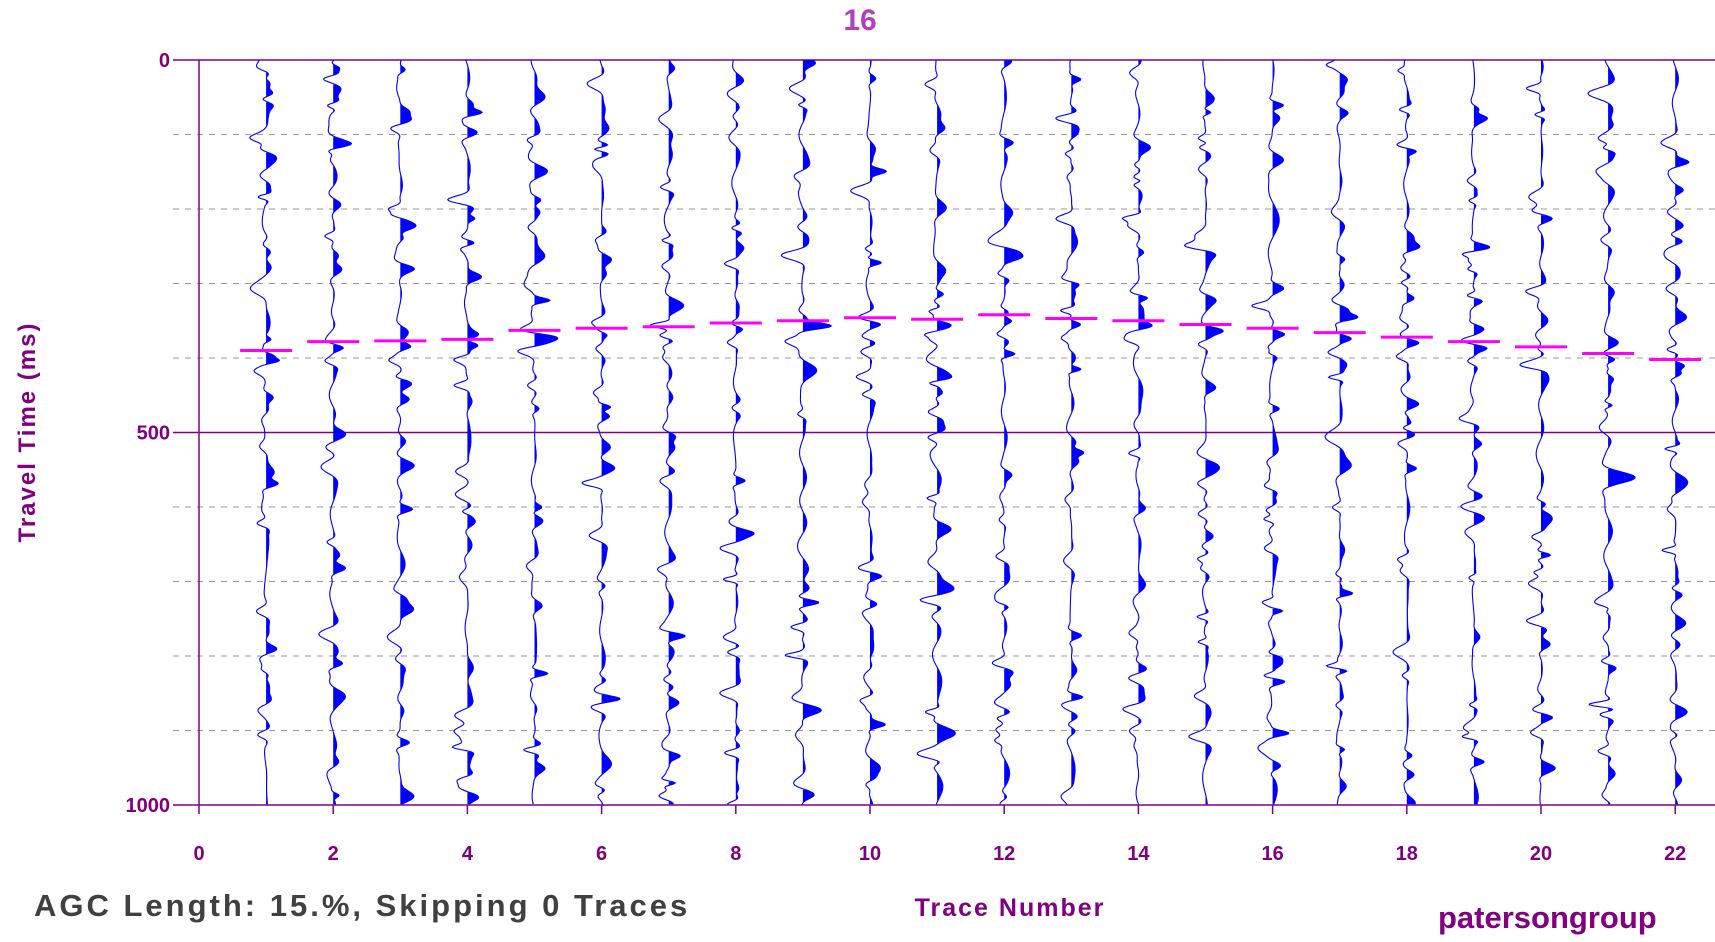  Describe the element at coordinates (1407, 854) in the screenshot. I see `x-tick-label: 18` at that location.